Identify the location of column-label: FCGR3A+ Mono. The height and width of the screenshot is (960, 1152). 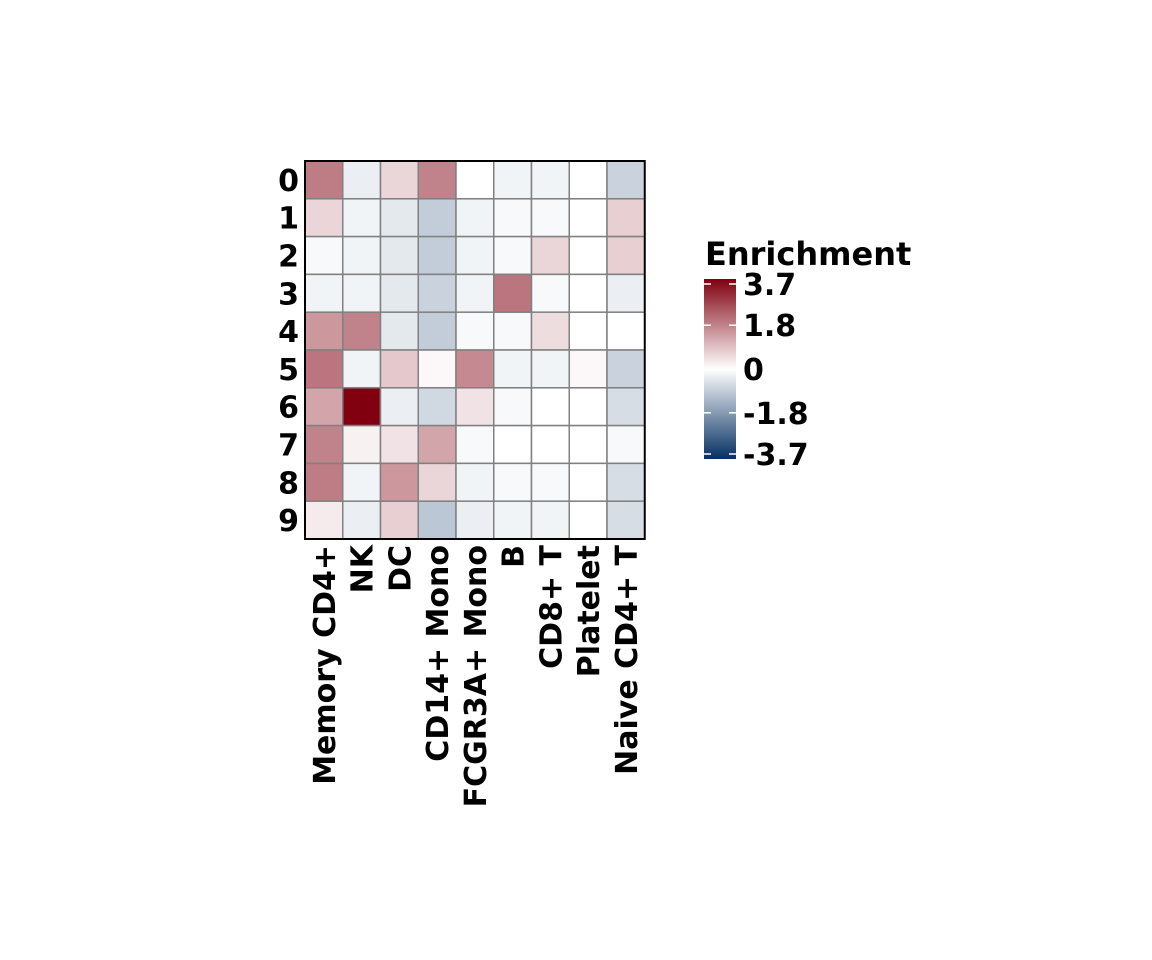
(476, 676).